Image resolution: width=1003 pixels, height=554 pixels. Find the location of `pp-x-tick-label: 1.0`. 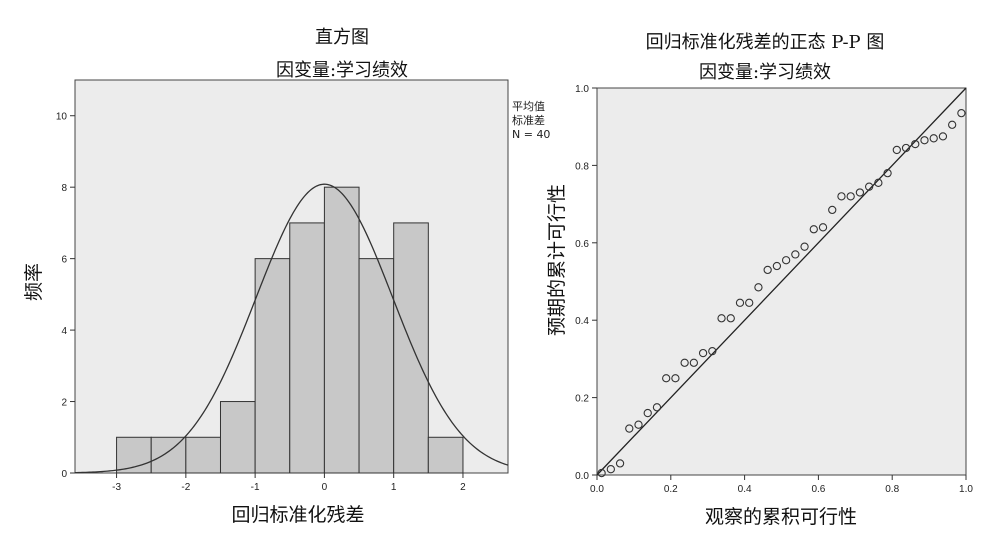

pp-x-tick-label: 1.0 is located at coordinates (966, 489).